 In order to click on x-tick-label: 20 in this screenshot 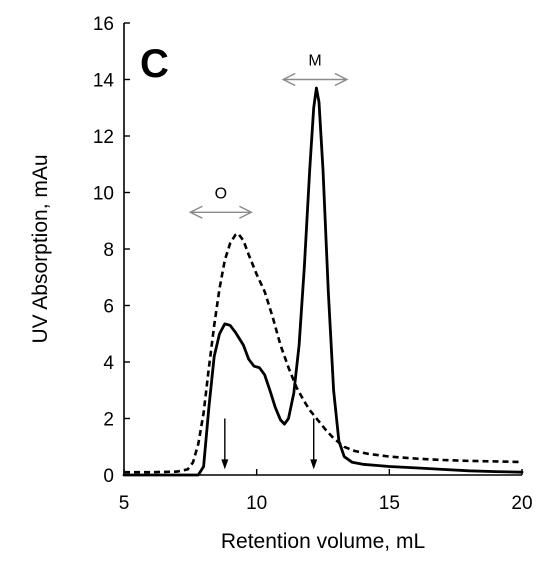, I will do `click(521, 503)`.